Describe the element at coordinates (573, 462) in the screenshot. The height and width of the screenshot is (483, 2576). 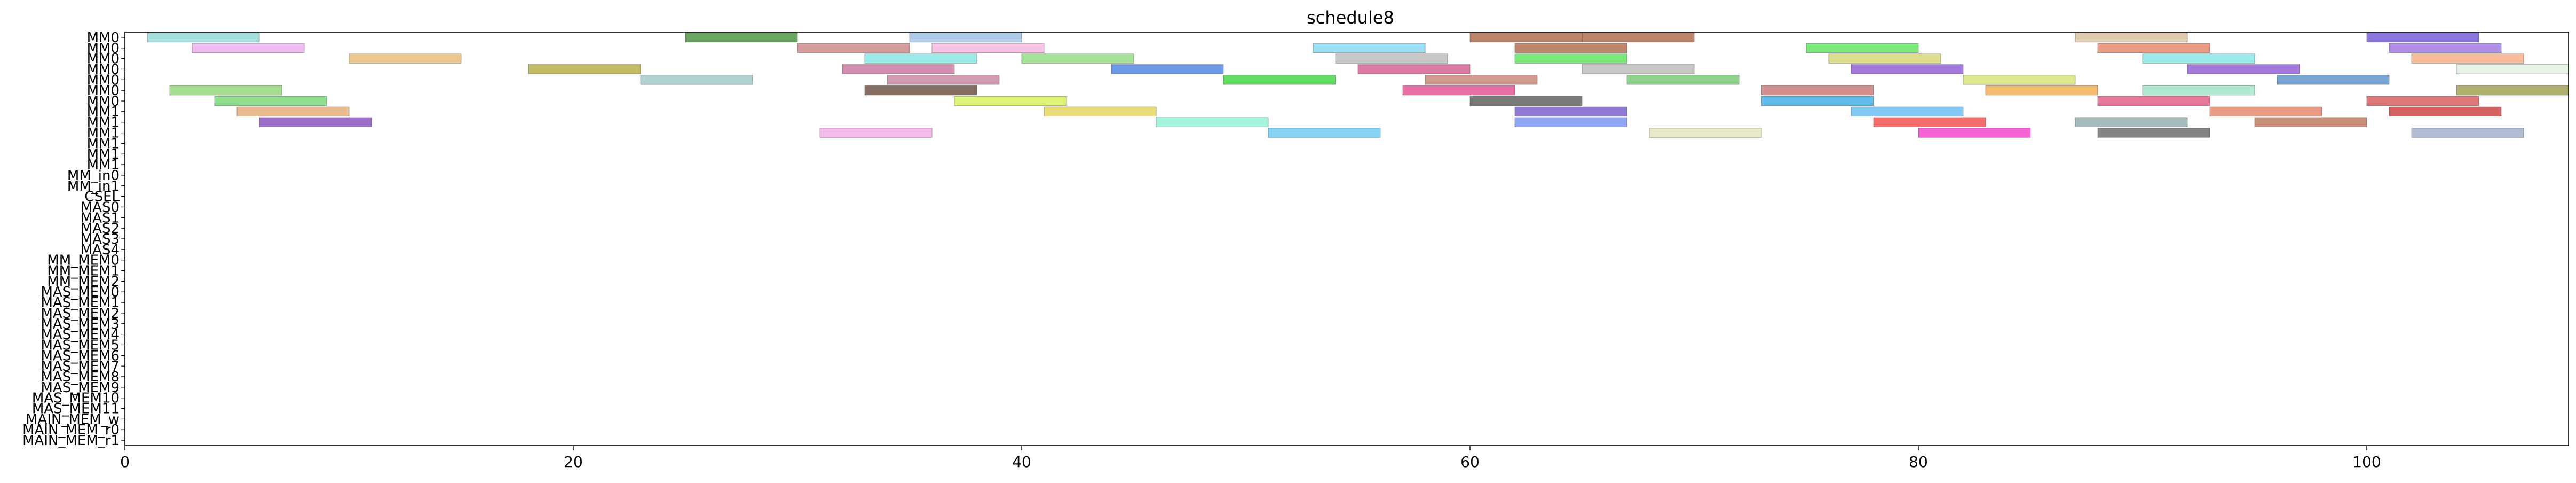
I see `x-tick-label: 20` at that location.